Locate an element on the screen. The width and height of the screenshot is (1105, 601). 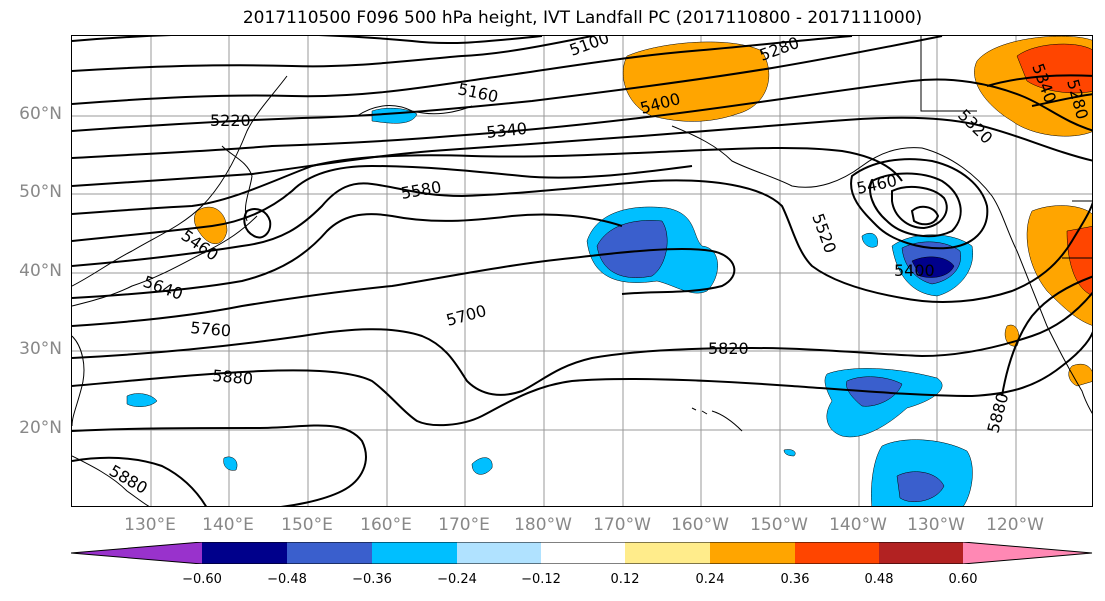
contour-label: 5520 is located at coordinates (824, 233).